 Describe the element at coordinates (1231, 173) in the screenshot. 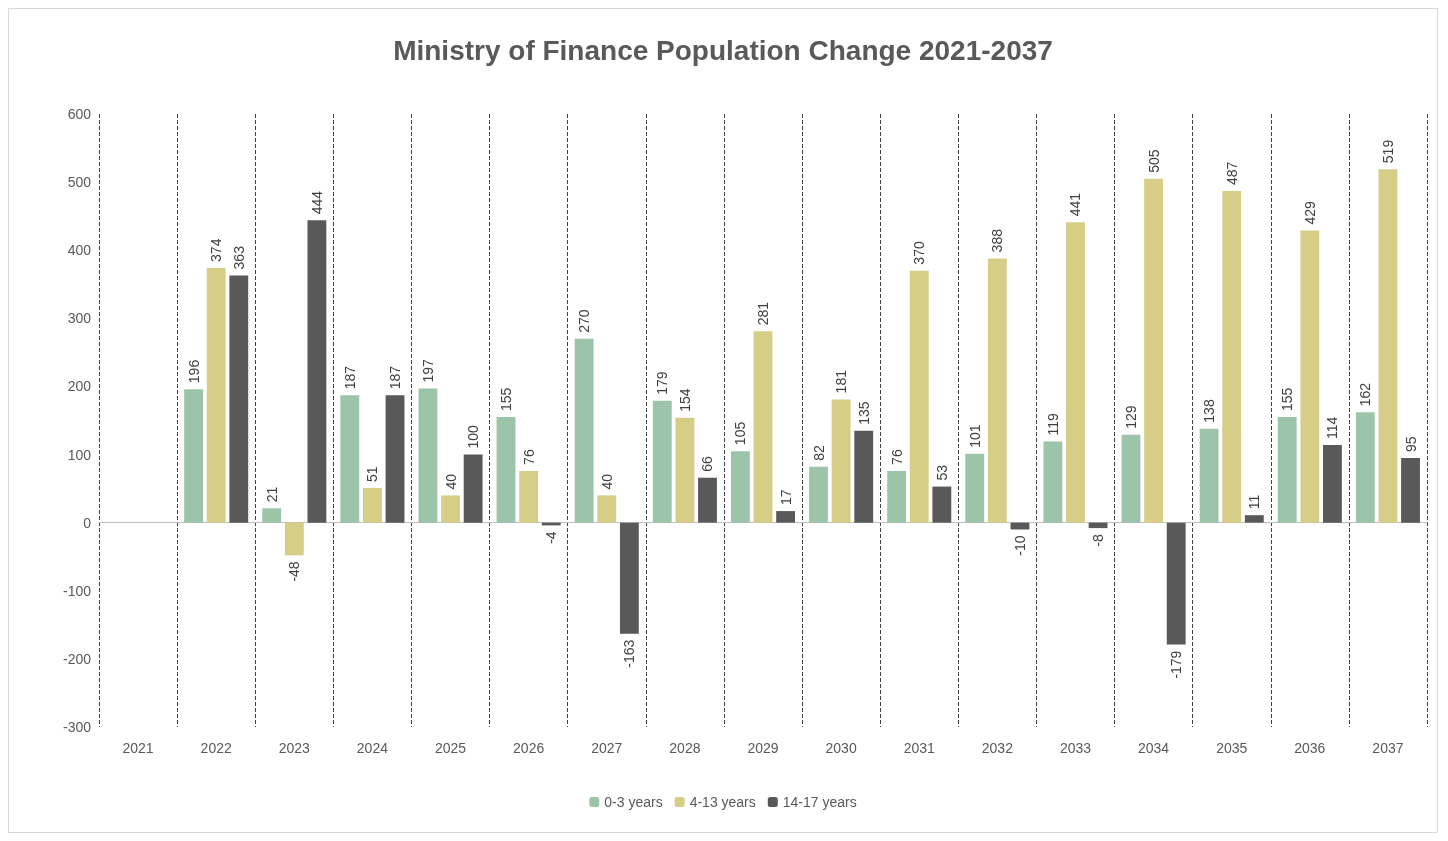

I see `data-label: 487` at that location.